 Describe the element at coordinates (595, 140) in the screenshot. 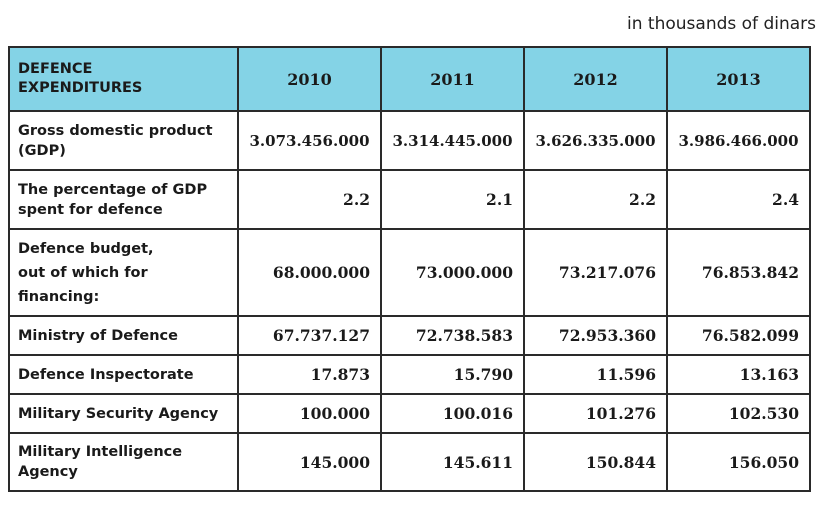

I see `table-cell: 3.626.335.000` at that location.